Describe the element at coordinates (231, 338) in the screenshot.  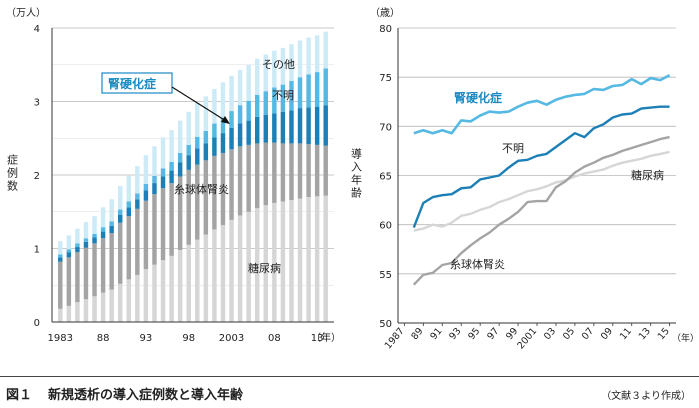
I see `left-x-tick-label: 2003` at that location.